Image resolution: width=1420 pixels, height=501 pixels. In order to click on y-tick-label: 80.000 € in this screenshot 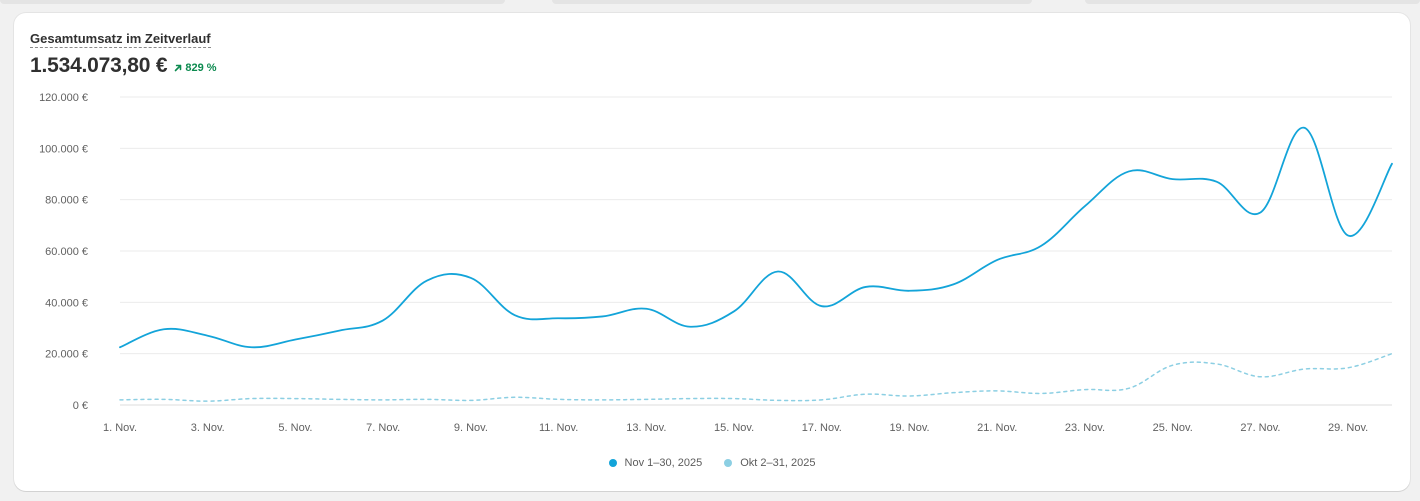, I will do `click(66, 201)`.